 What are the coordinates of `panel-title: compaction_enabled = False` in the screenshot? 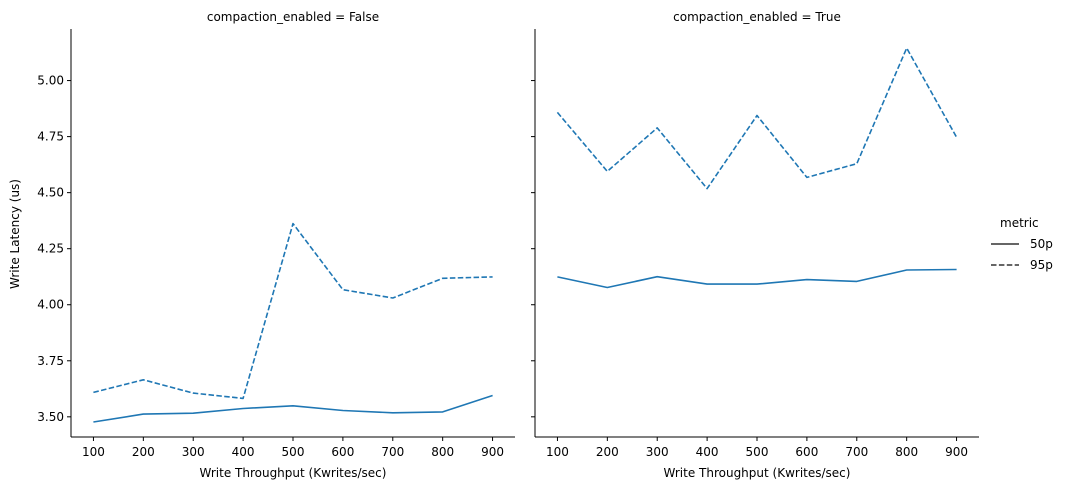 It's located at (293, 17).